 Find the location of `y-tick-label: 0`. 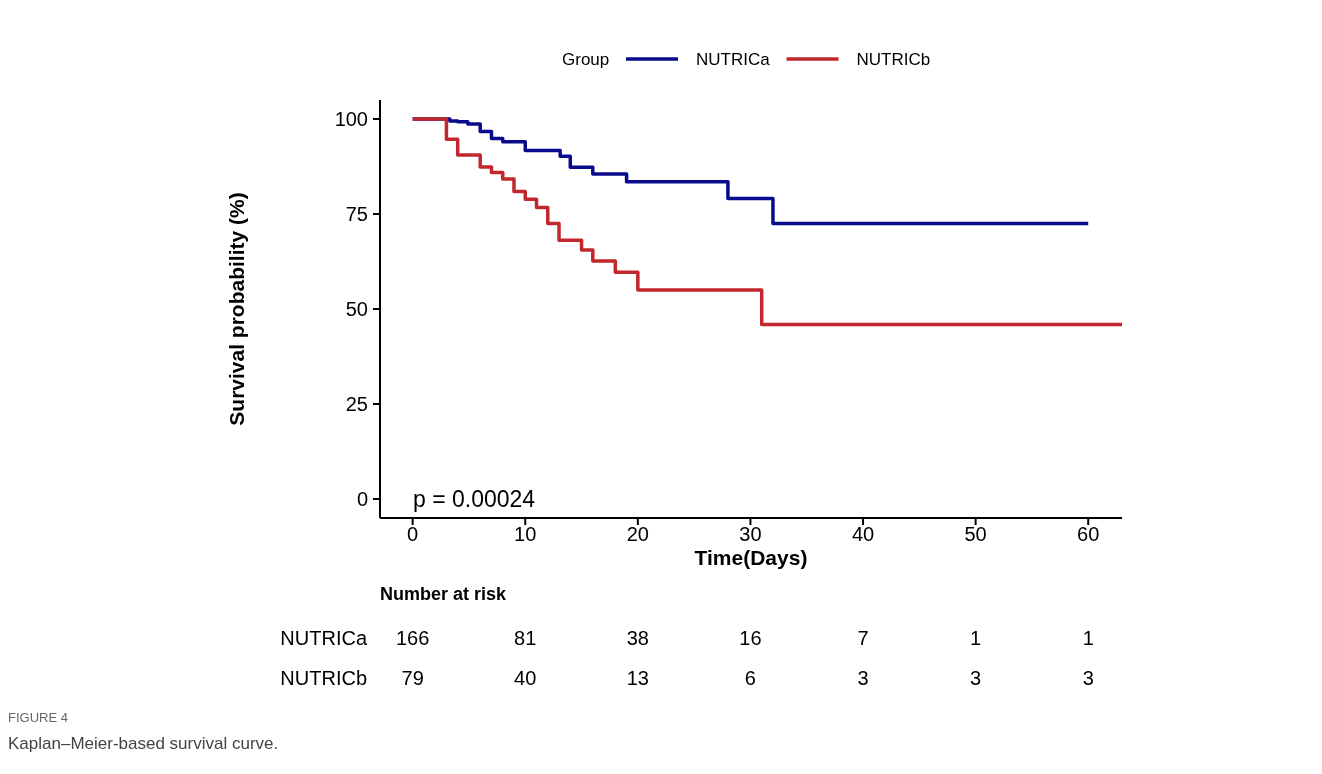

y-tick-label: 0 is located at coordinates (362, 499).